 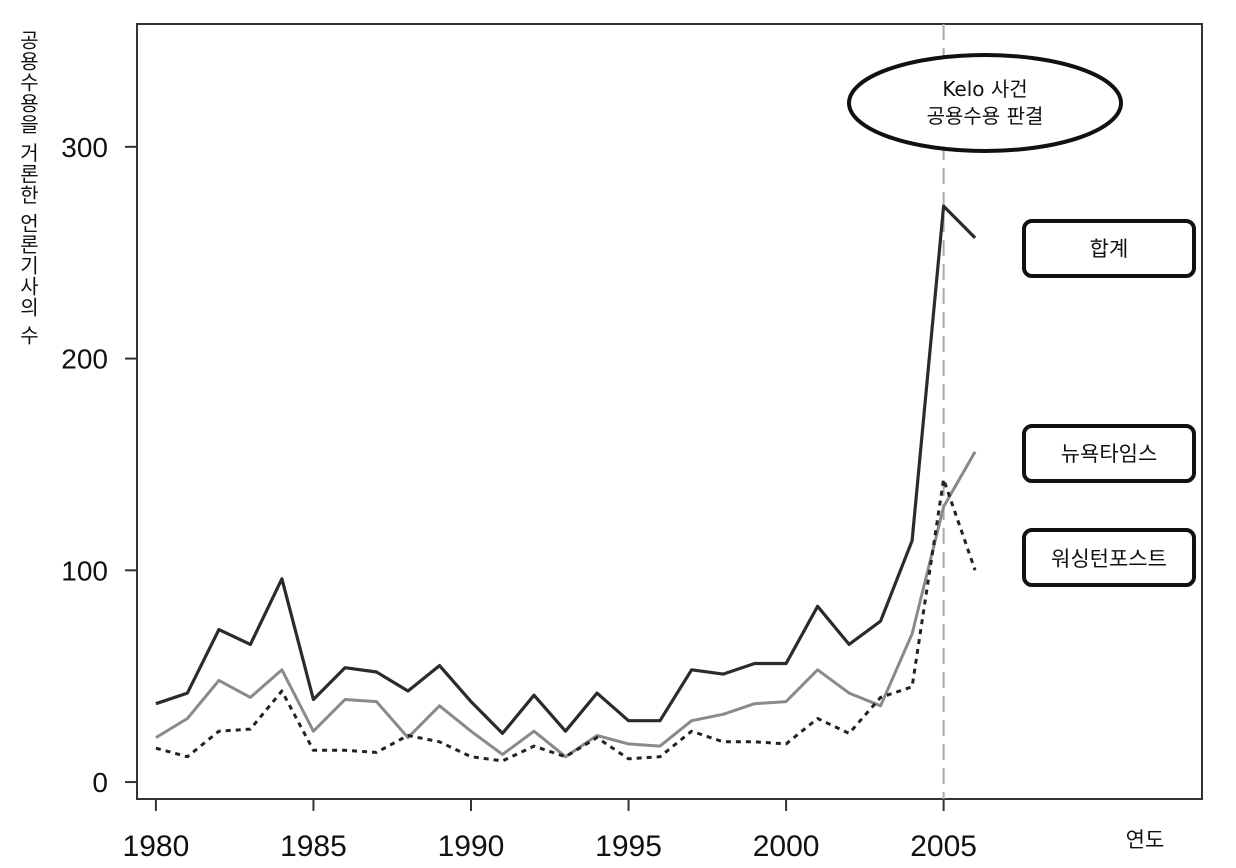 I want to click on label-box-total-frame, so click(x=1109, y=248).